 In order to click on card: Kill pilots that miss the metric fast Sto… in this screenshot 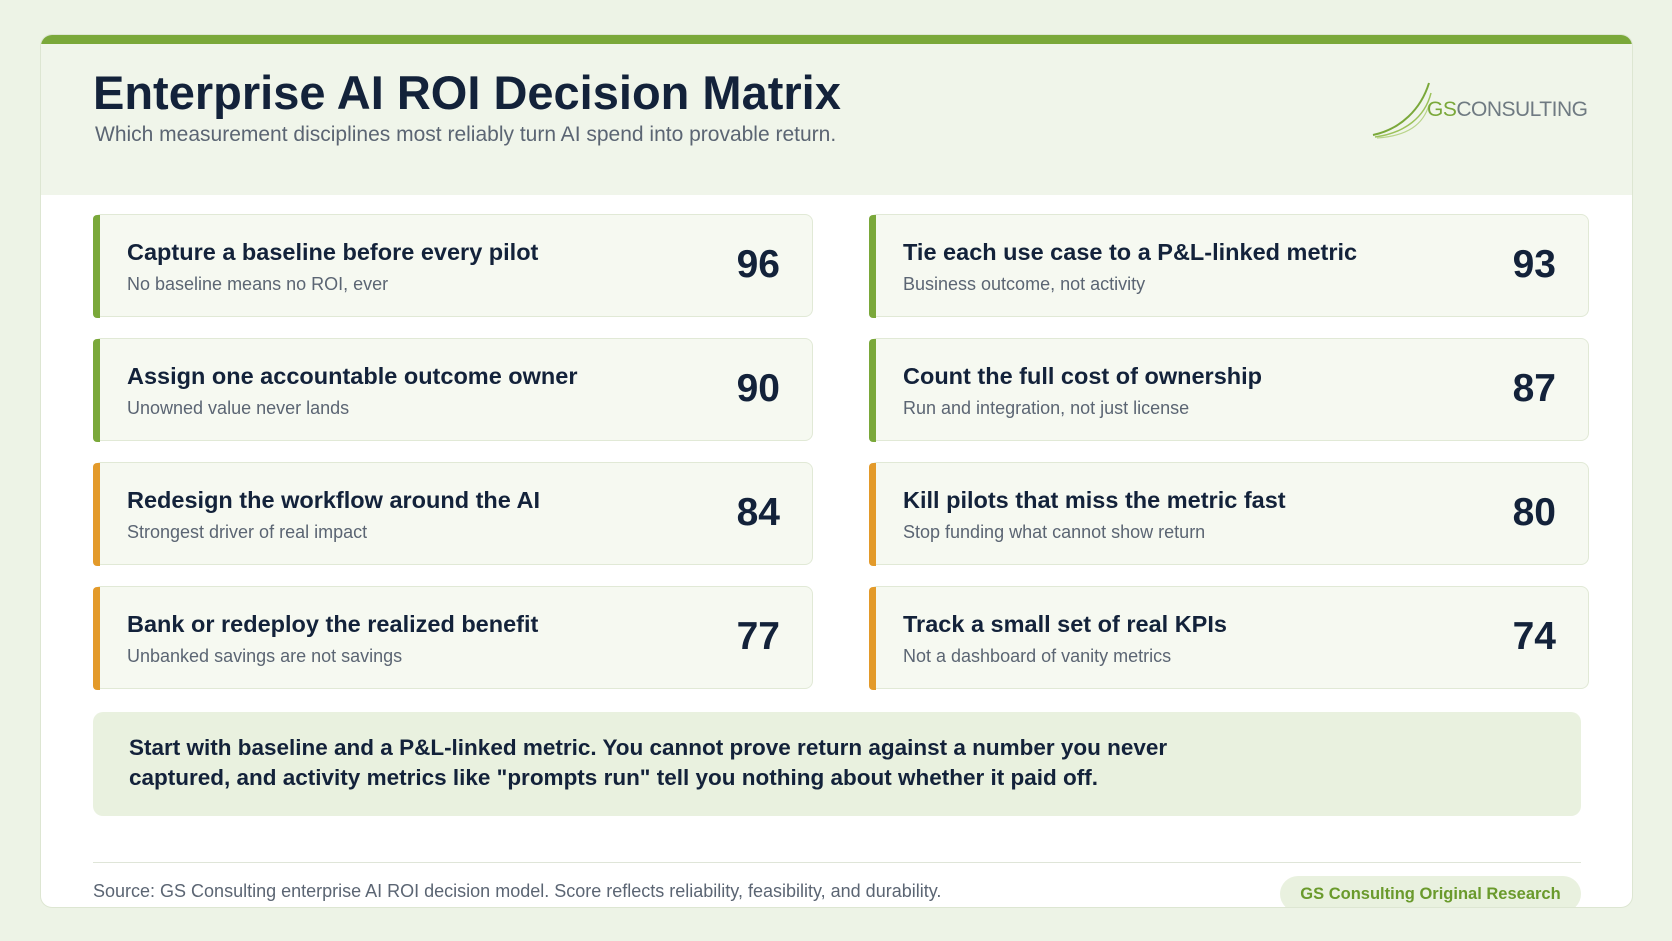, I will do `click(1229, 514)`.